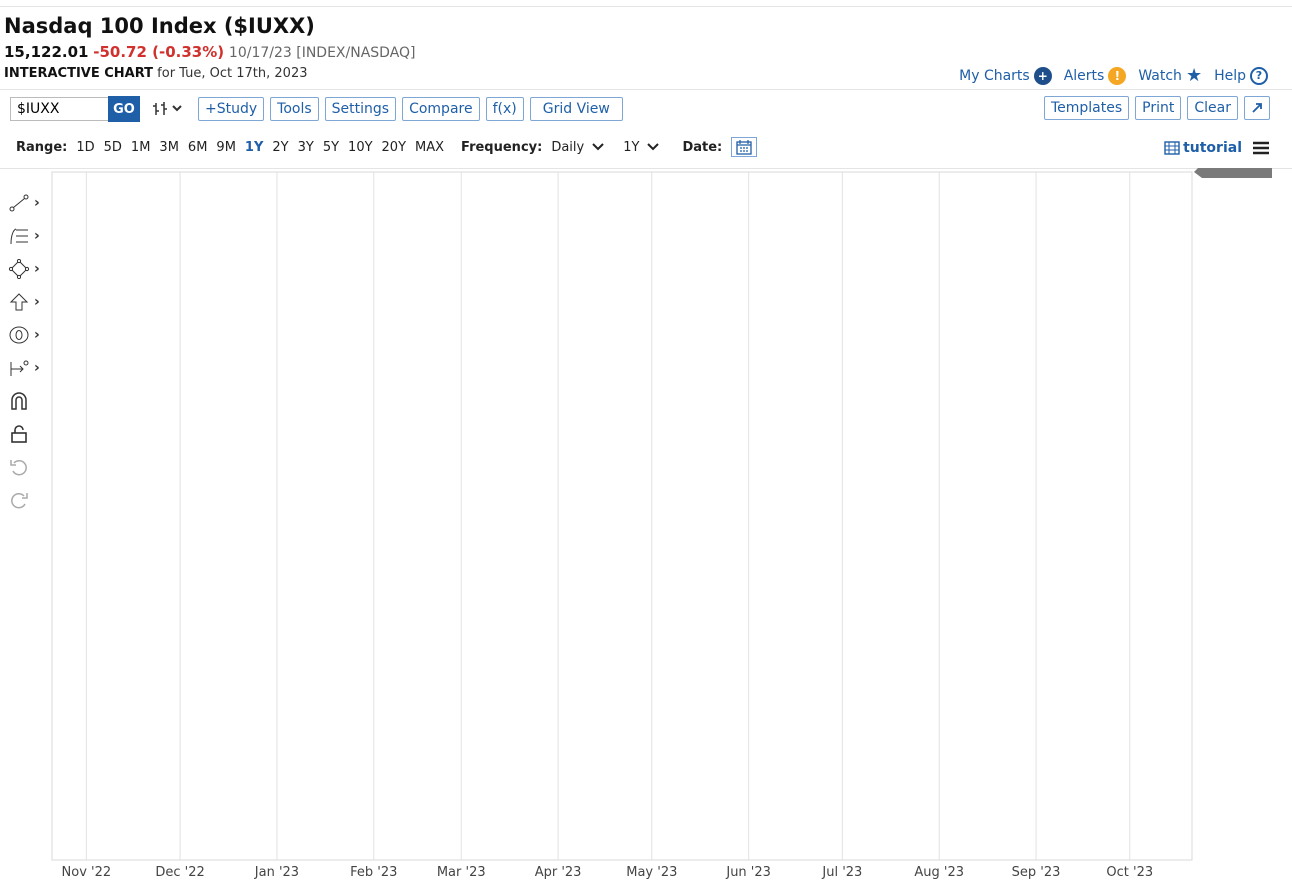  I want to click on fibonacci-tool: ›, so click(28, 235).